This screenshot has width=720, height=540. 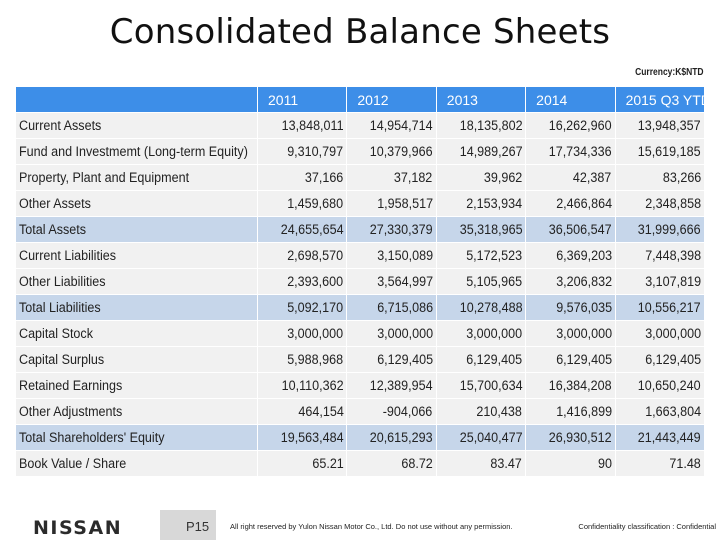 What do you see at coordinates (592, 177) in the screenshot?
I see `value-text: 42,387` at bounding box center [592, 177].